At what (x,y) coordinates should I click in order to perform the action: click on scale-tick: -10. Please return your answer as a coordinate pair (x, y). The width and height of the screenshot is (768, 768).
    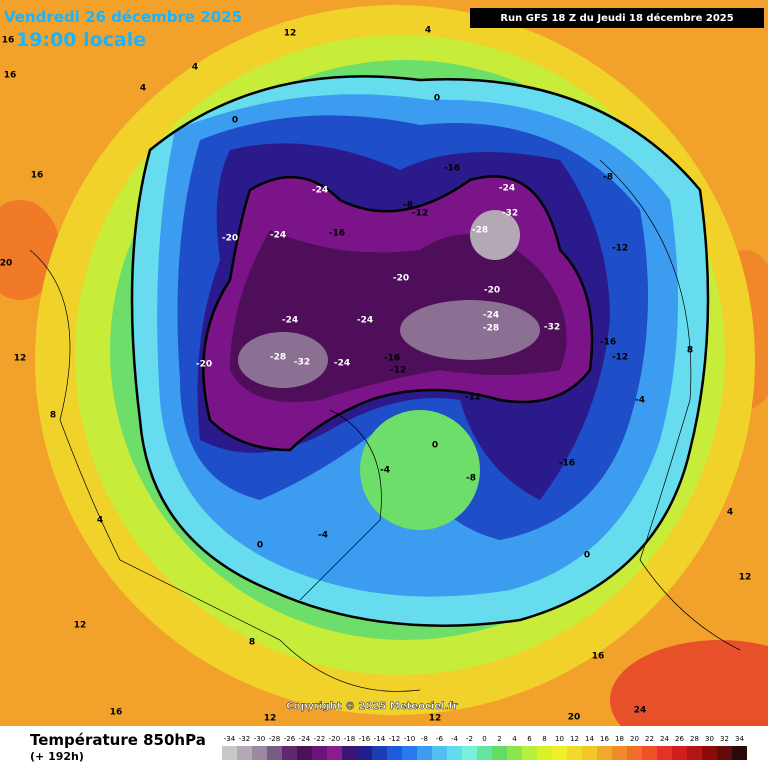
    Looking at the image, I should click on (409, 739).